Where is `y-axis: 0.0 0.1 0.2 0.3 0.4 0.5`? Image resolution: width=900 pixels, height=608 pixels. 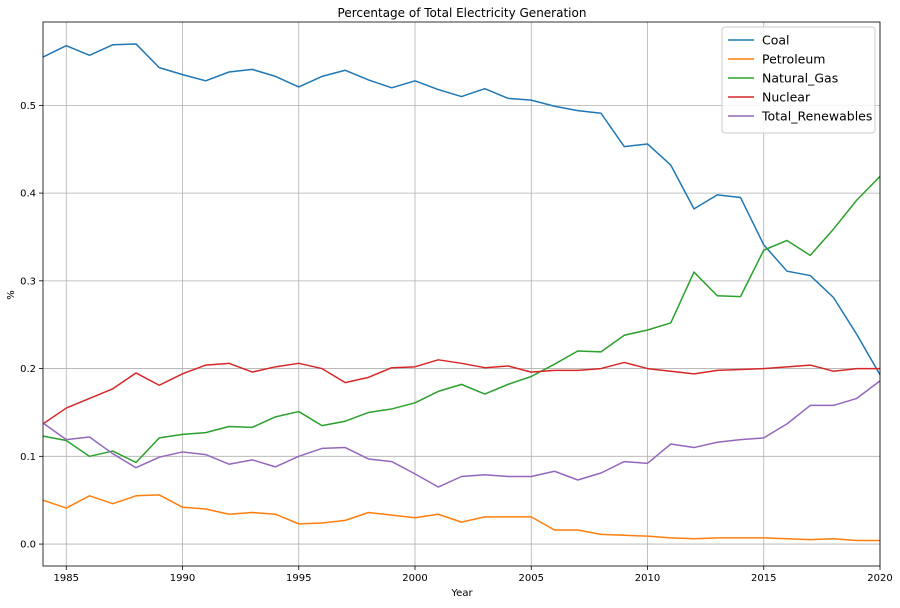
y-axis: 0.0 0.1 0.2 0.3 0.4 0.5 is located at coordinates (31, 326).